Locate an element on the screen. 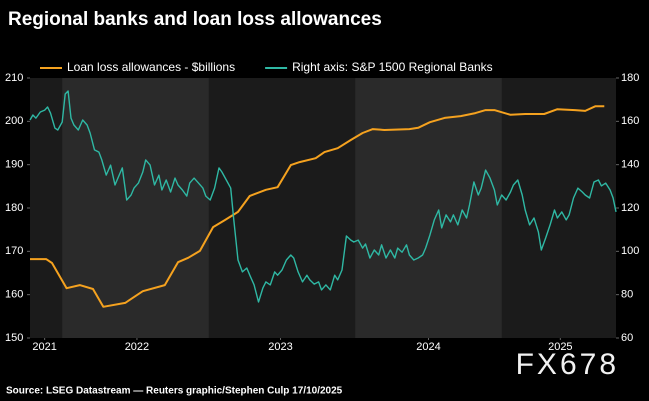 This screenshot has width=649, height=401. legend-label: Right axis: S&P 1500 Regional Banks is located at coordinates (392, 67).